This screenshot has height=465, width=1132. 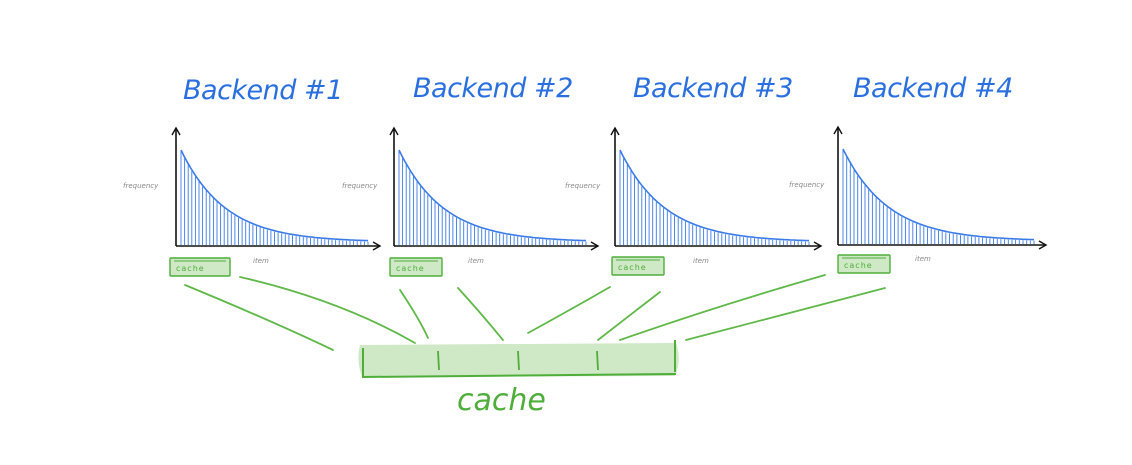 What do you see at coordinates (190, 268) in the screenshot?
I see `cache-box-label-1: cache` at bounding box center [190, 268].